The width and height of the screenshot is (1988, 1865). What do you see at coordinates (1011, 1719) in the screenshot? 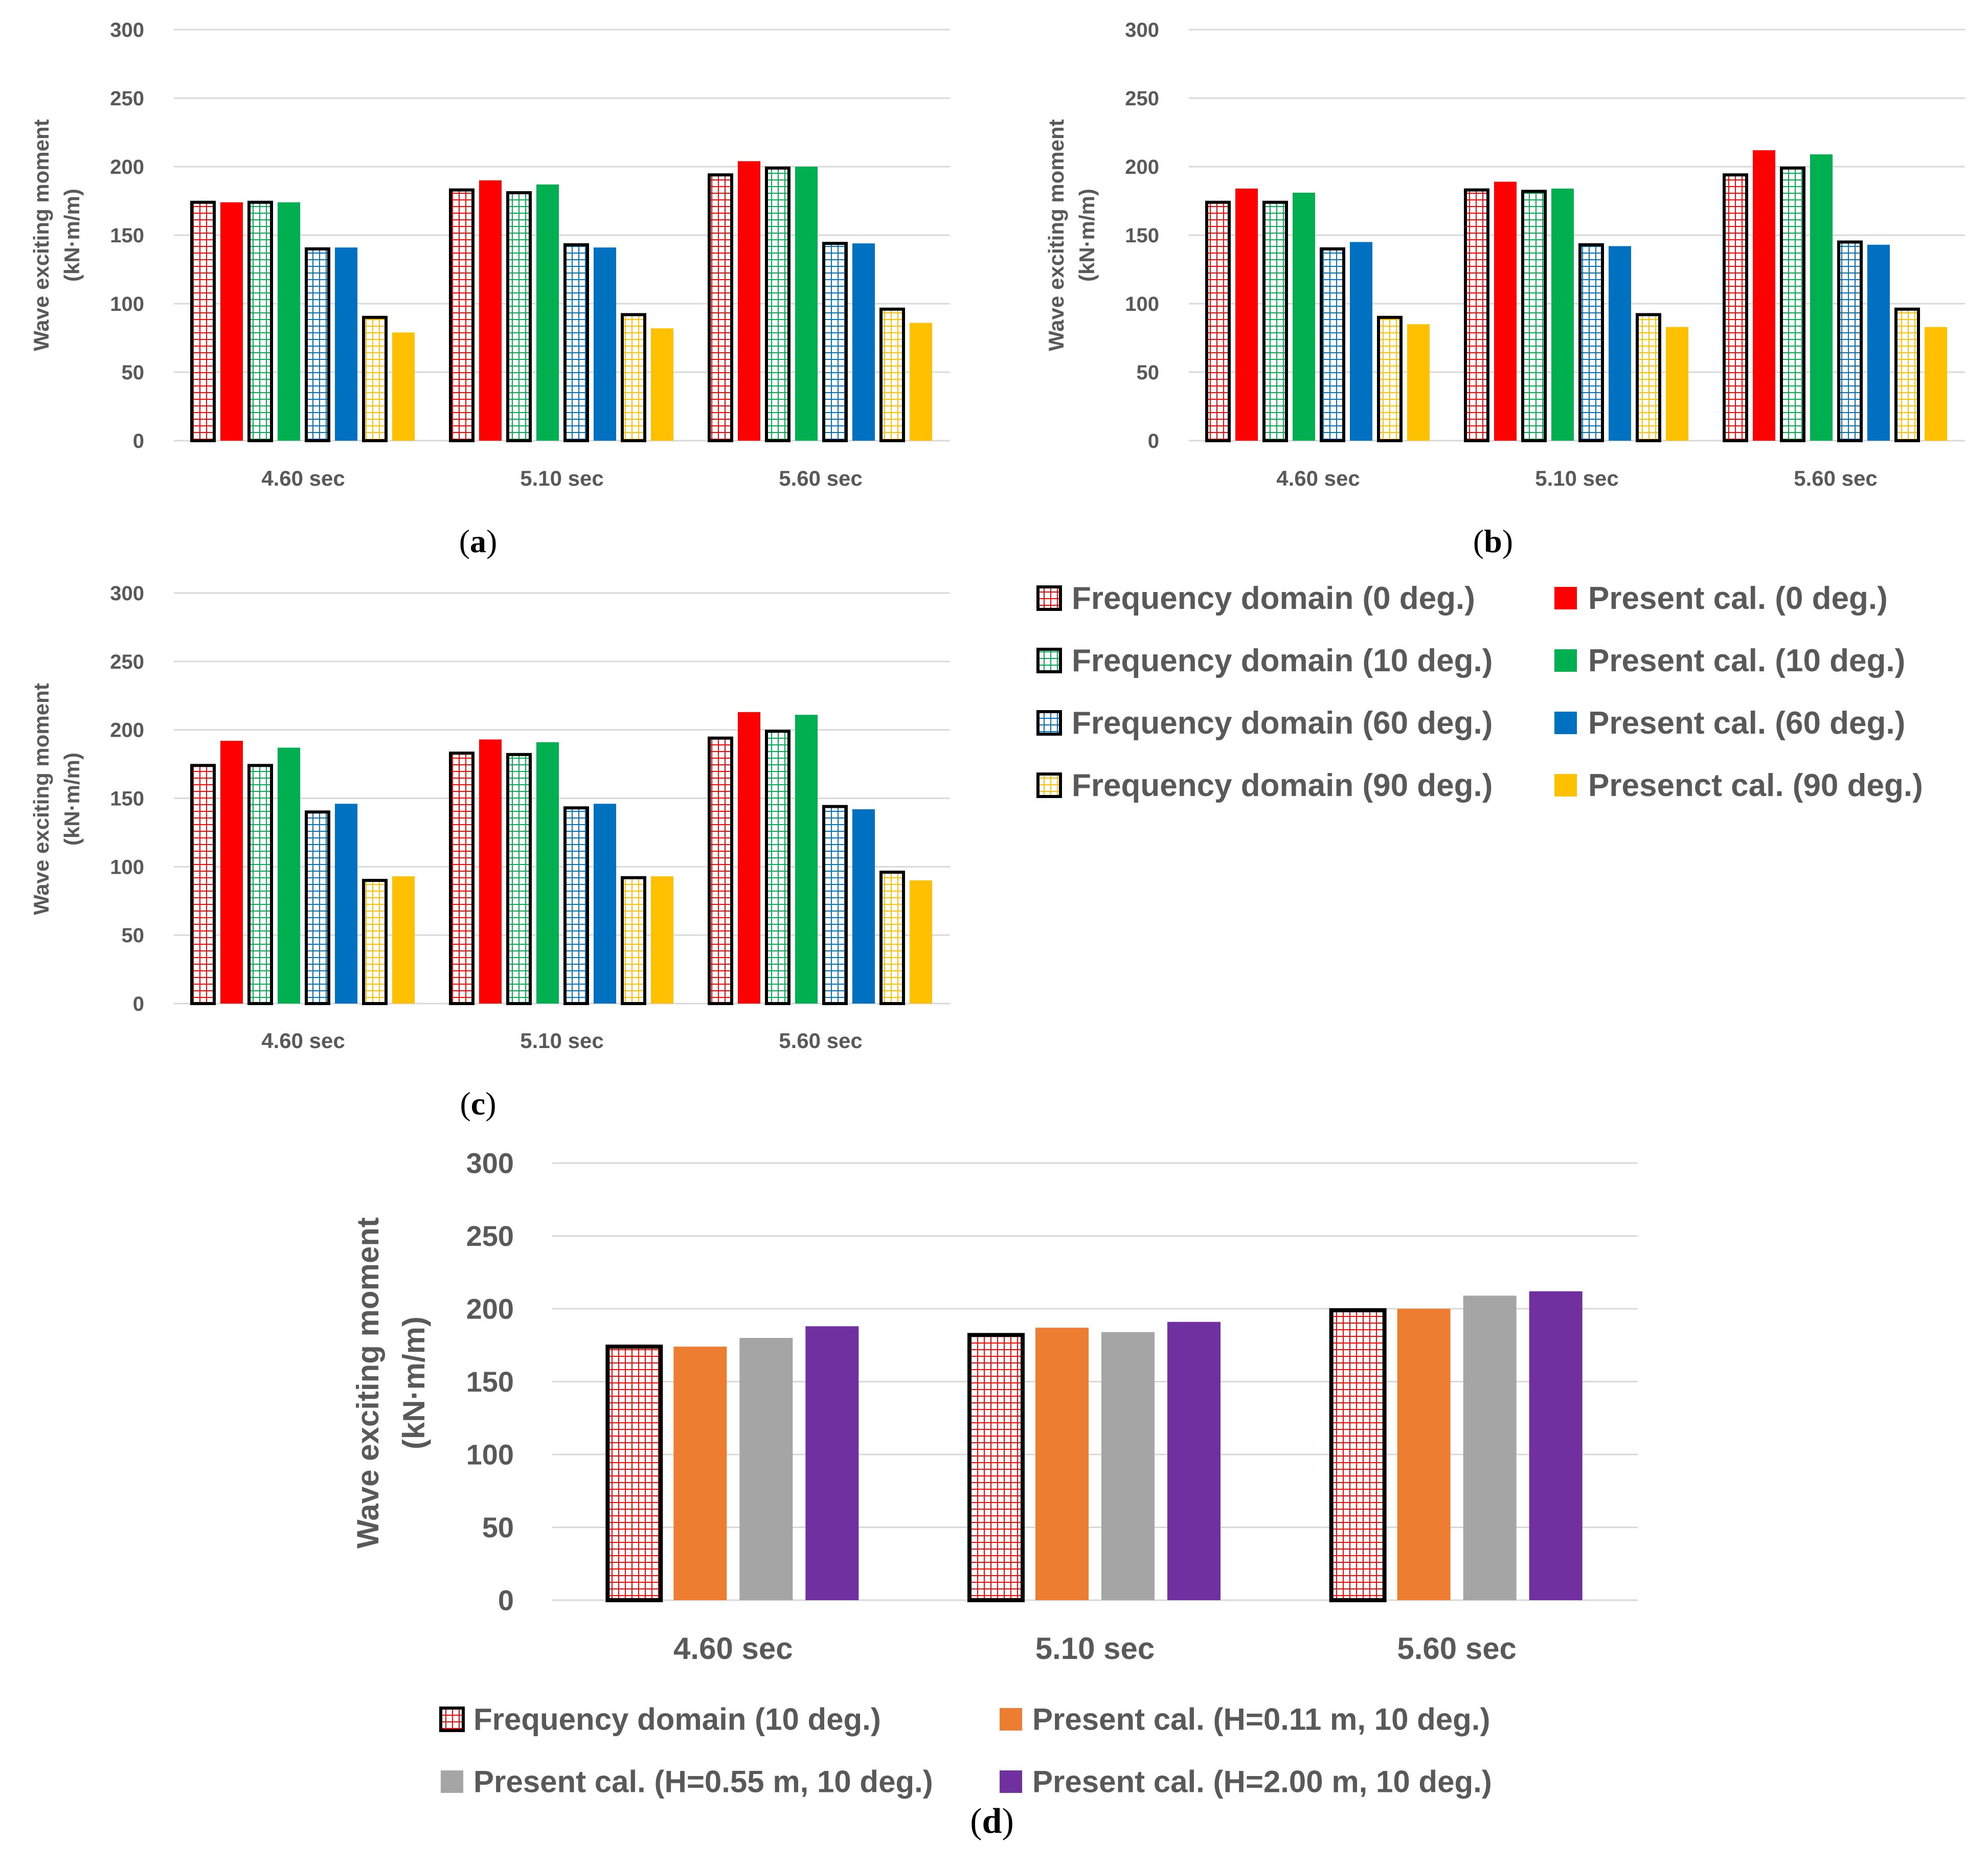
I see `legend-d-swatch-h011` at bounding box center [1011, 1719].